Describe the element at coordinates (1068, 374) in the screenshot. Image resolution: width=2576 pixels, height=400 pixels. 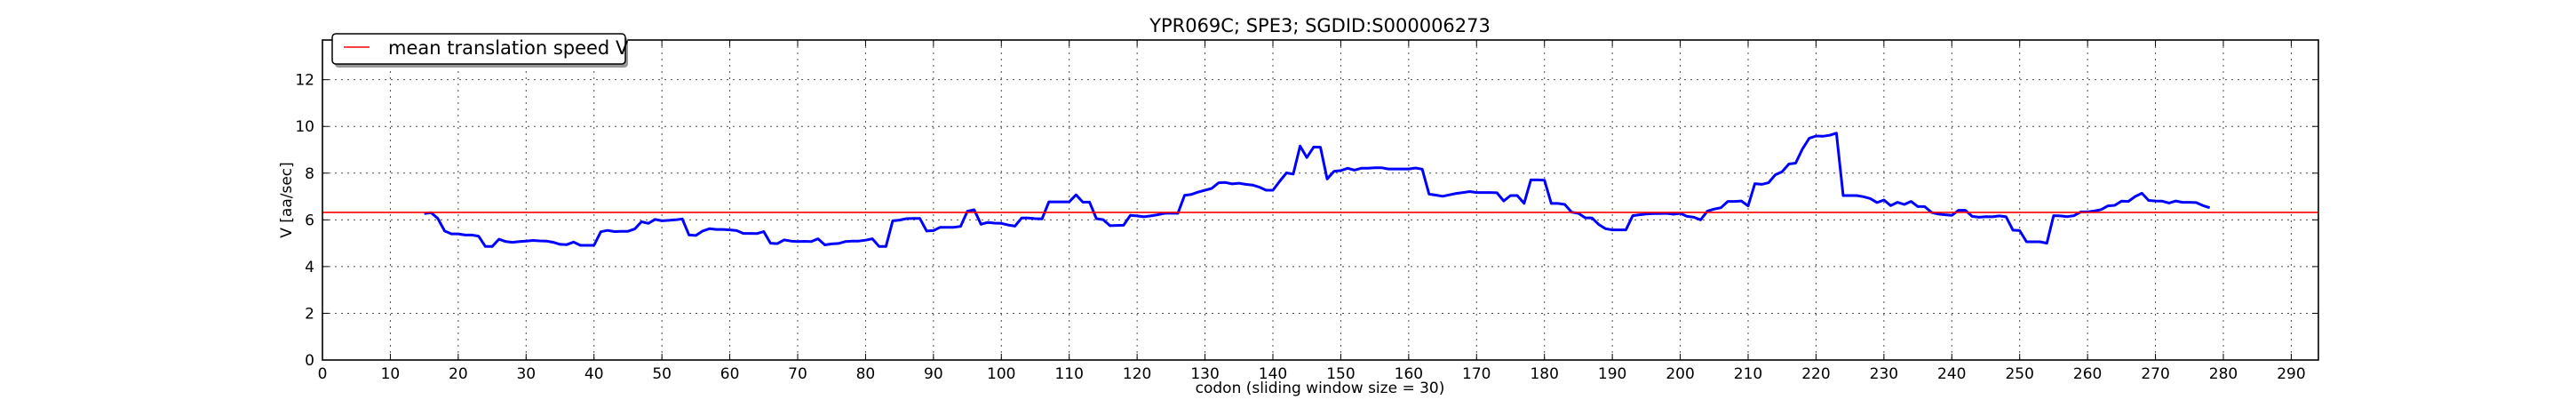
I see `x-tick-label: 110` at that location.